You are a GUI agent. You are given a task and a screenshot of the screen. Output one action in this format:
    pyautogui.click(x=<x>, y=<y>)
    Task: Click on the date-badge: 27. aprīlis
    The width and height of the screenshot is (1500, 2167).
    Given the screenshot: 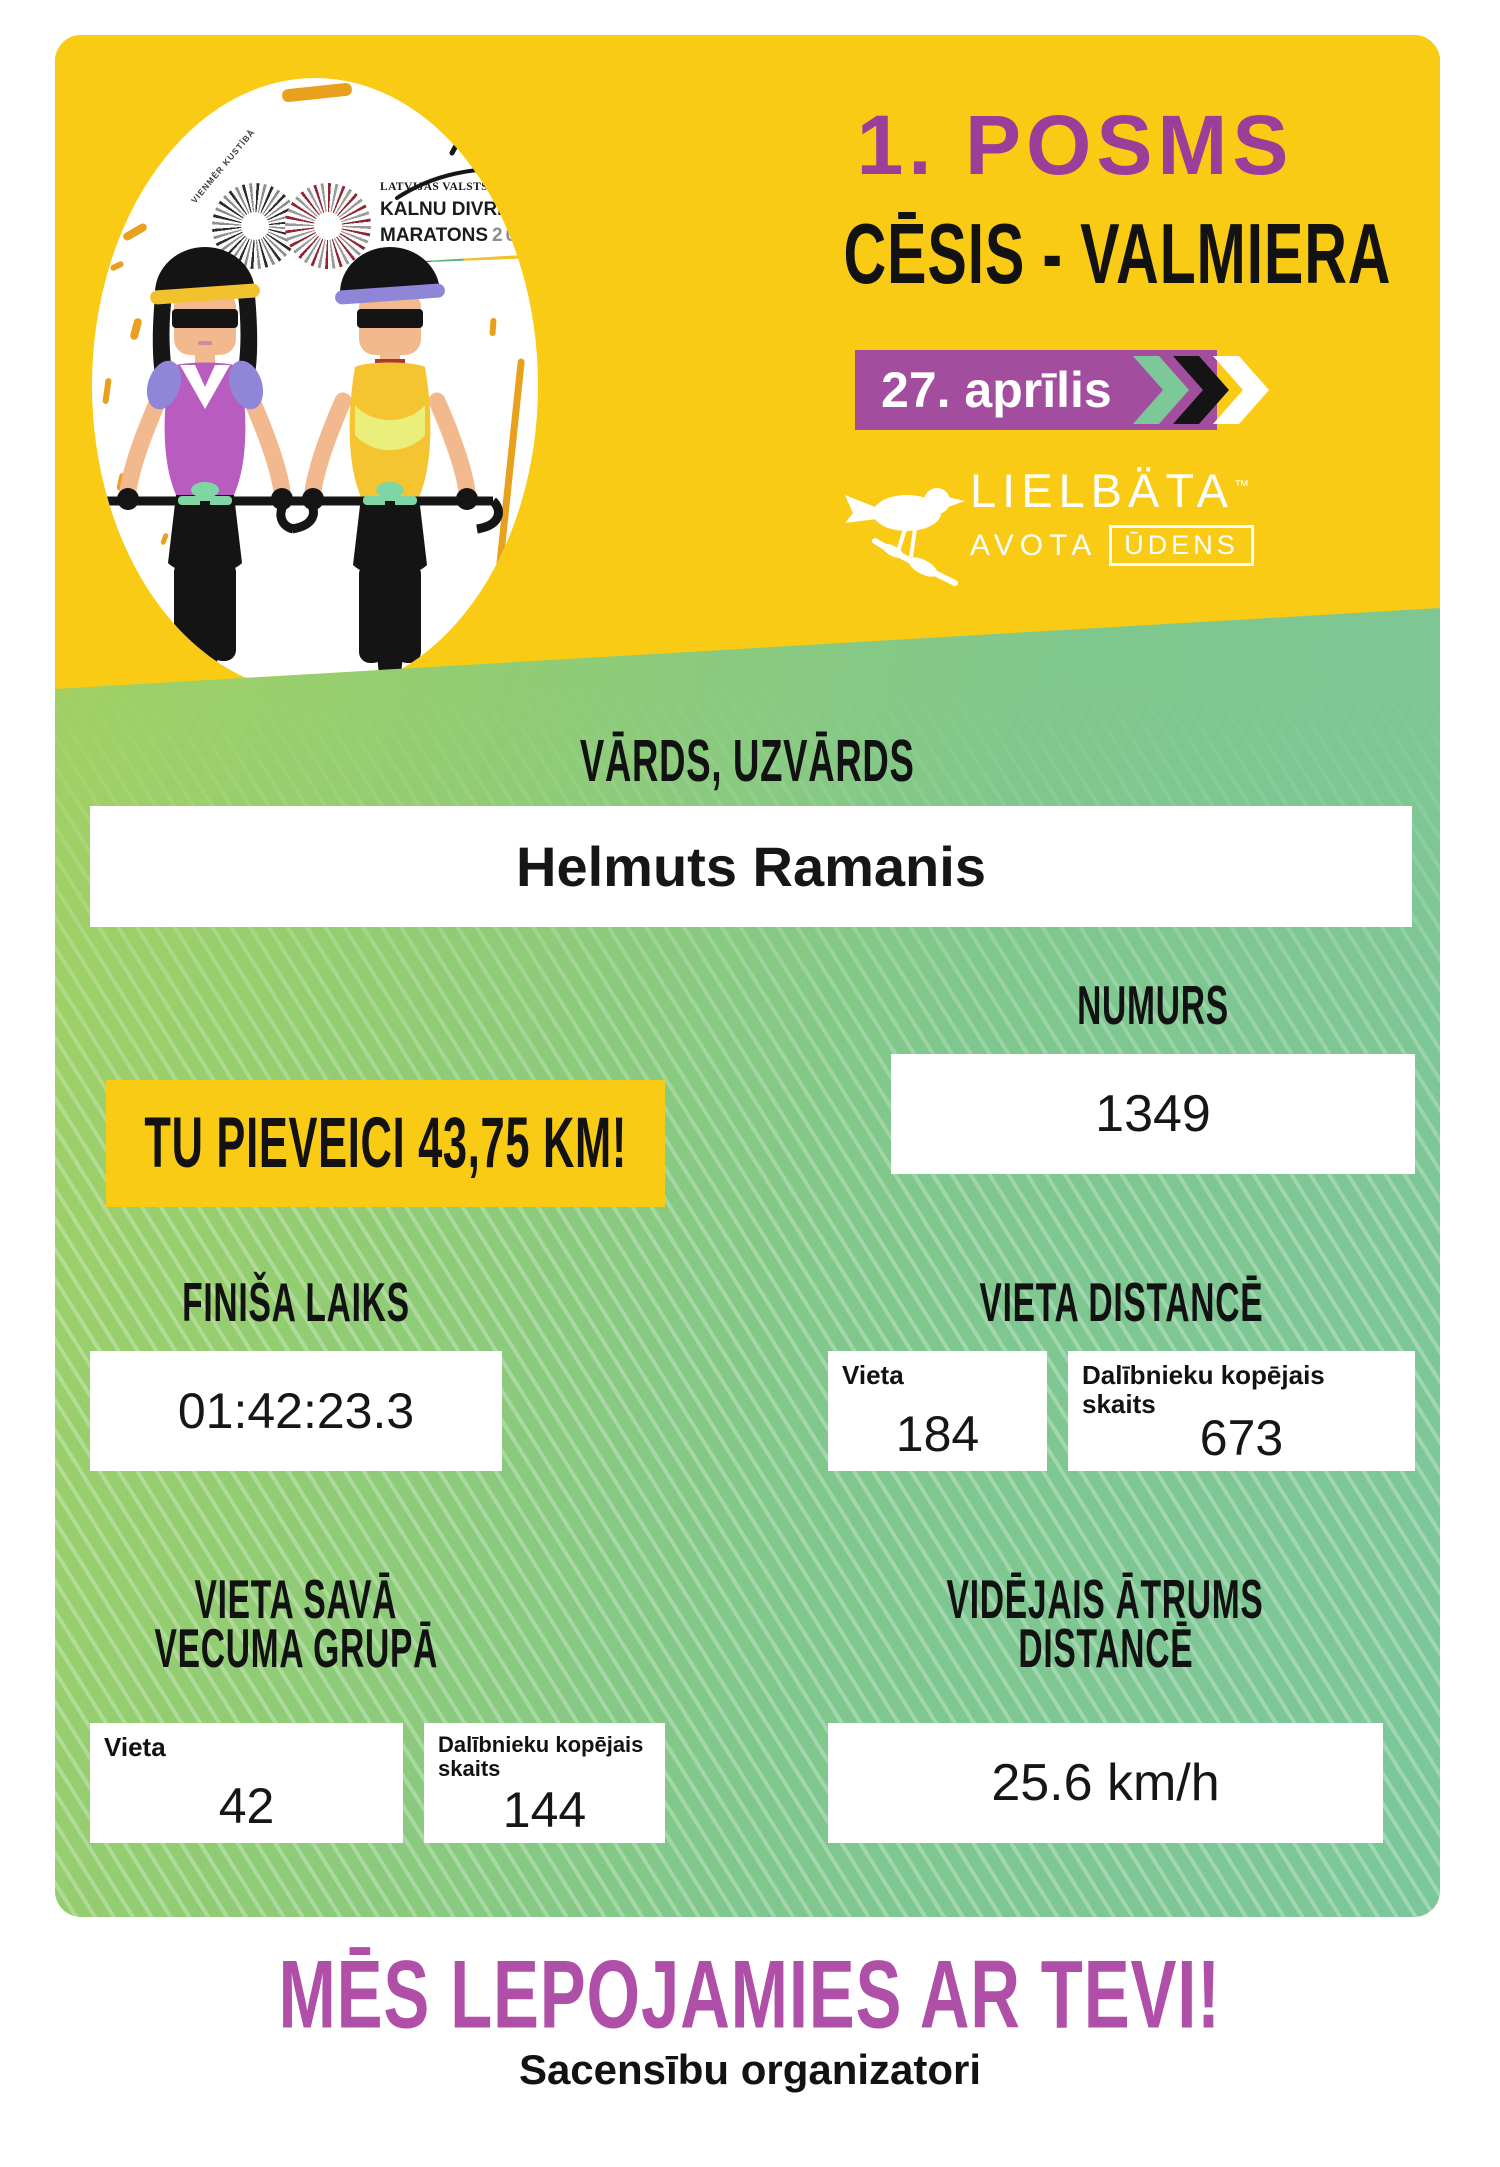 What is the action you would take?
    pyautogui.click(x=1062, y=390)
    